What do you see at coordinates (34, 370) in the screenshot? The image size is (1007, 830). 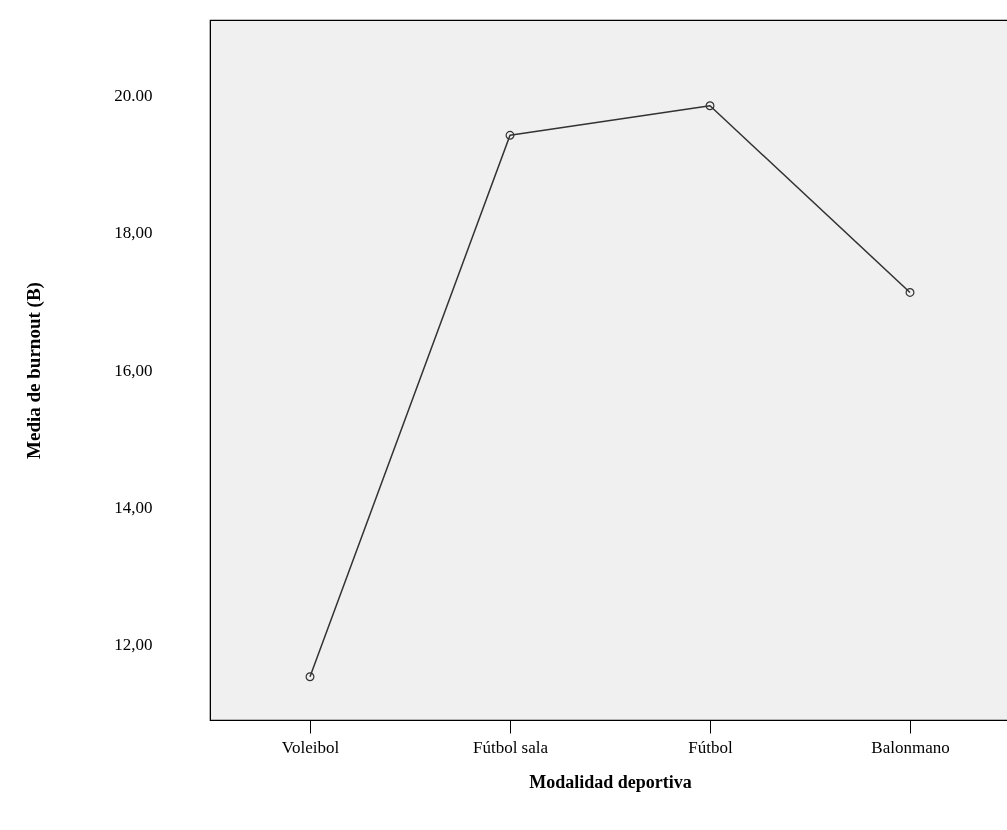 I see `y-axis-title: Media de burnout (B)` at bounding box center [34, 370].